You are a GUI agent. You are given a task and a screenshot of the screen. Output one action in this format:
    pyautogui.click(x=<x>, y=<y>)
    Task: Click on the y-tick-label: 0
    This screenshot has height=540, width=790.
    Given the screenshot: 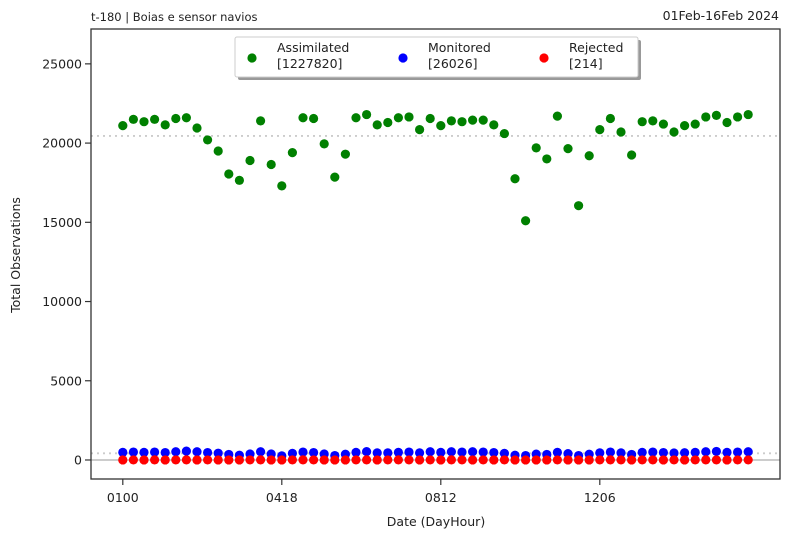 What is the action you would take?
    pyautogui.click(x=78, y=459)
    